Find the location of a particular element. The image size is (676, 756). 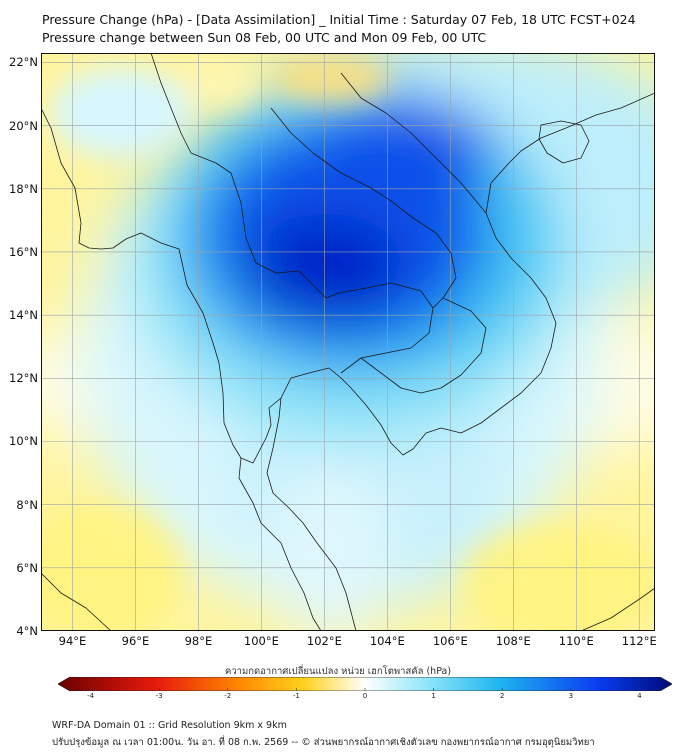

latitude-label: 16°N is located at coordinates (23, 251).